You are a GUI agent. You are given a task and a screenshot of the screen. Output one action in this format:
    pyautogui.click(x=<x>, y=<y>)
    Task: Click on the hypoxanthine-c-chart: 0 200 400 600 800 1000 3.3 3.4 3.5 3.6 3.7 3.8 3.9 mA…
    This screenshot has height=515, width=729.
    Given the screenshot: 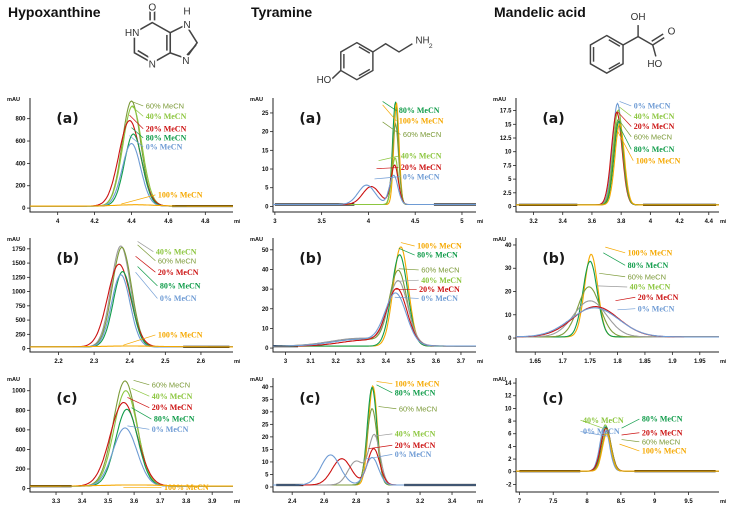 What is the action you would take?
    pyautogui.click(x=123, y=441)
    